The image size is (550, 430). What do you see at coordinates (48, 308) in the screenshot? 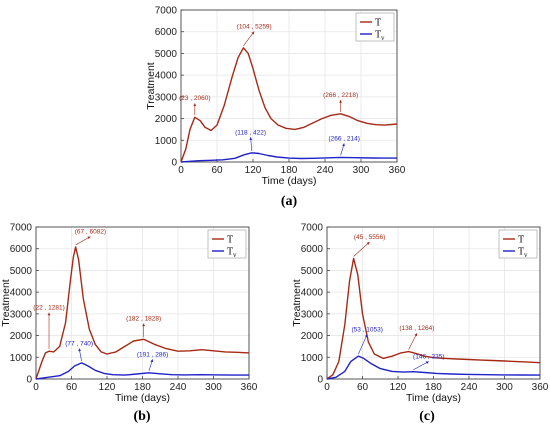
I see `annotation-label: (22 , 1281)` at bounding box center [48, 308].